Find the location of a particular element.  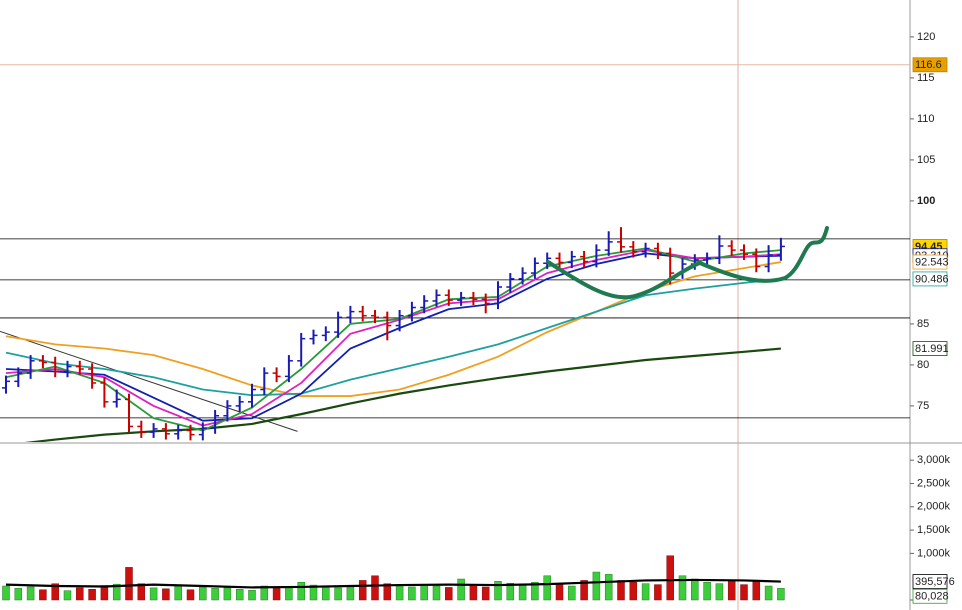

y-tick-label: 100 is located at coordinates (926, 201).